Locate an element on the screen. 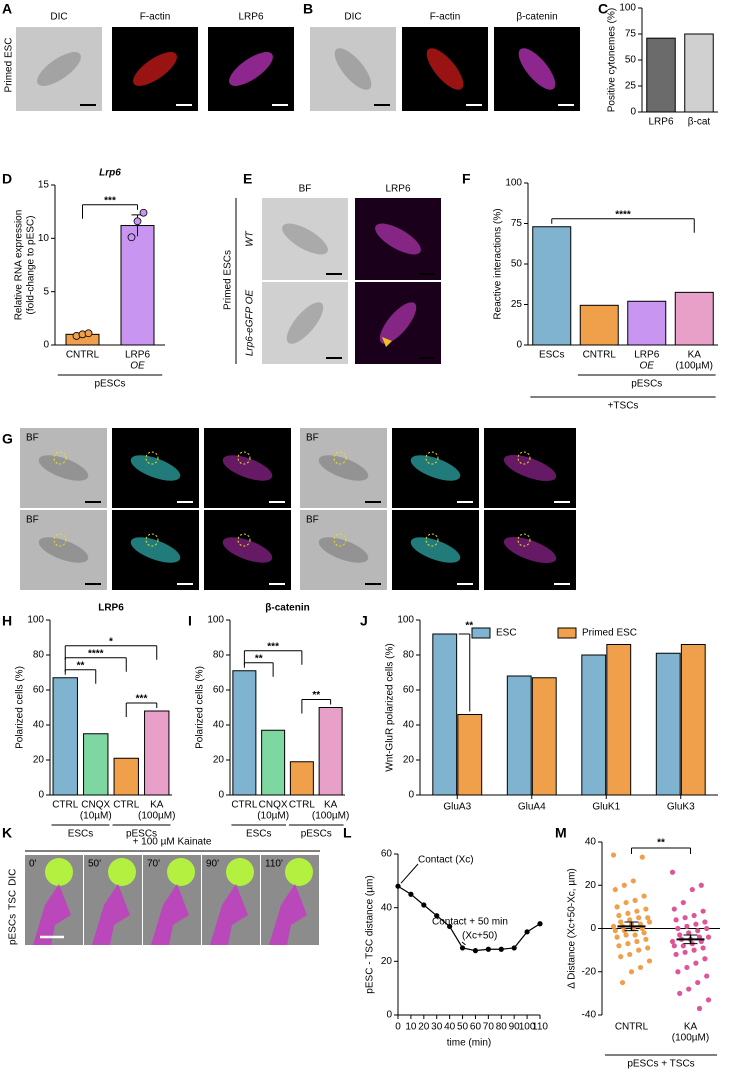 The image size is (730, 1080). panel-letter: C is located at coordinates (603, 9).